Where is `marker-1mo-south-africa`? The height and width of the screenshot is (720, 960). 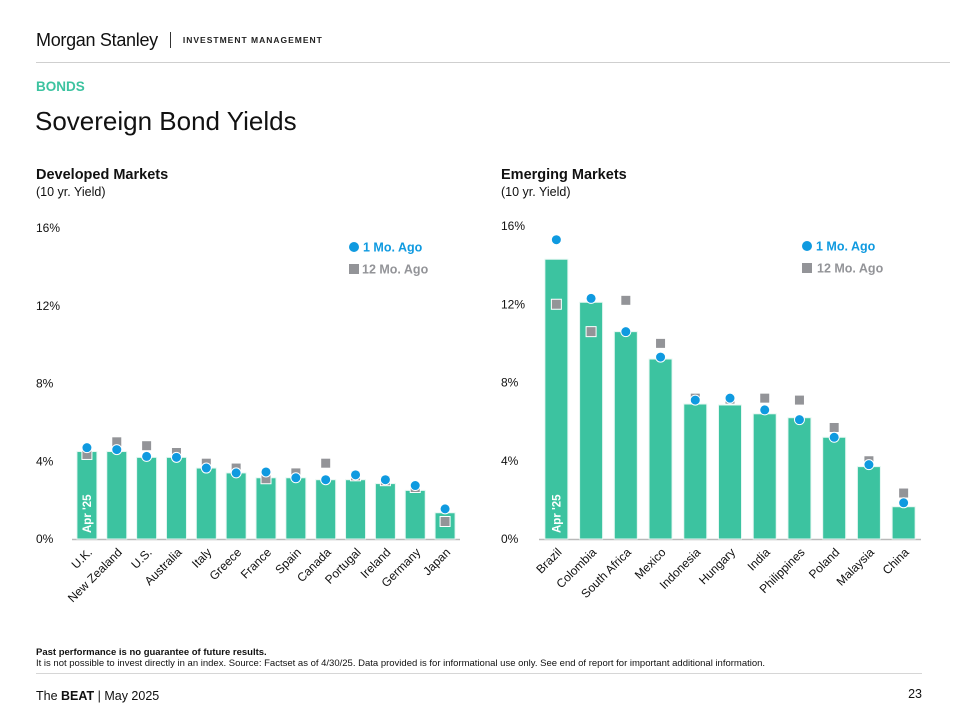 marker-1mo-south-africa is located at coordinates (626, 332).